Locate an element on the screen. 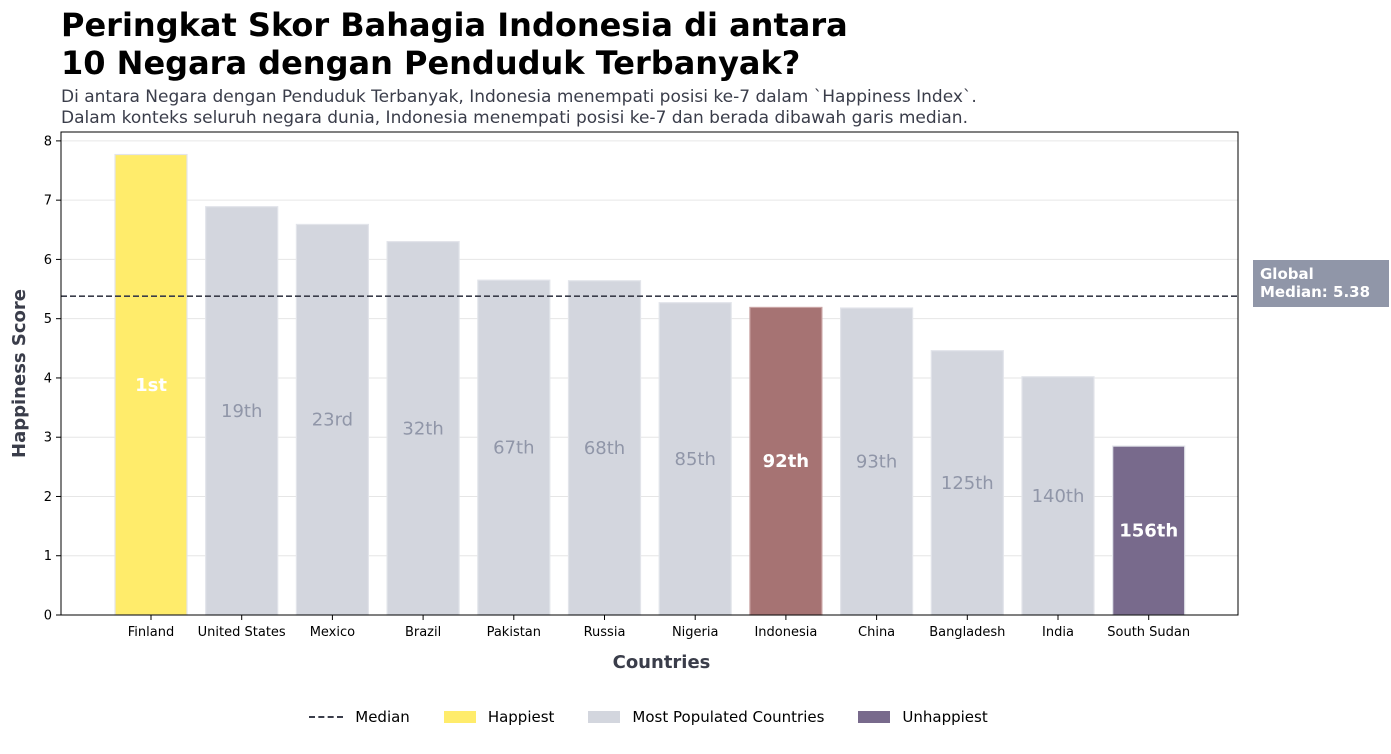  x-tick-label: China is located at coordinates (876, 632).